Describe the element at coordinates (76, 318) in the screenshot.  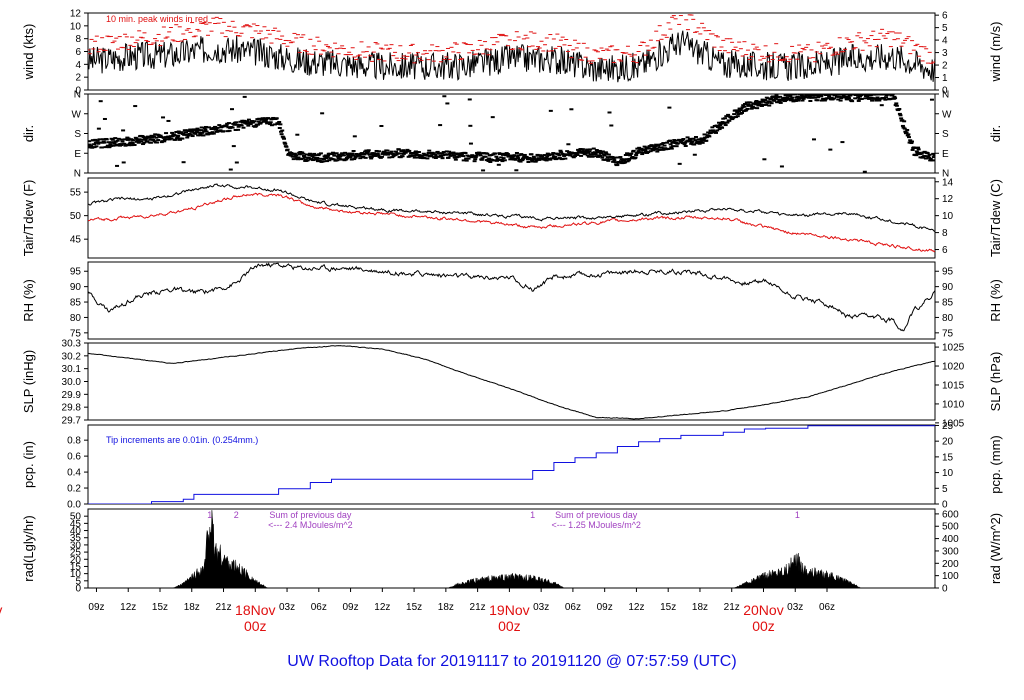
I see `rh-left-tick-label: 80` at that location.